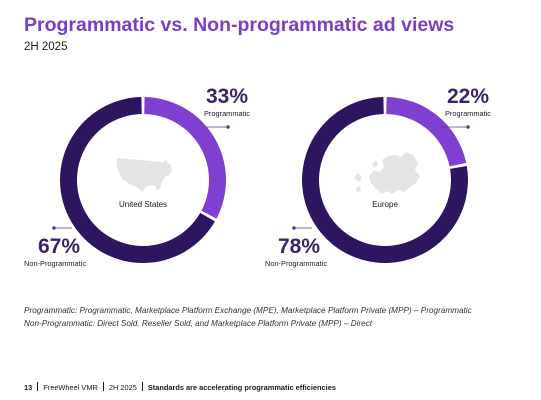 This screenshot has width=541, height=400. Describe the element at coordinates (227, 113) in the screenshot. I see `us-programmatic-label: Programmatic` at that location.